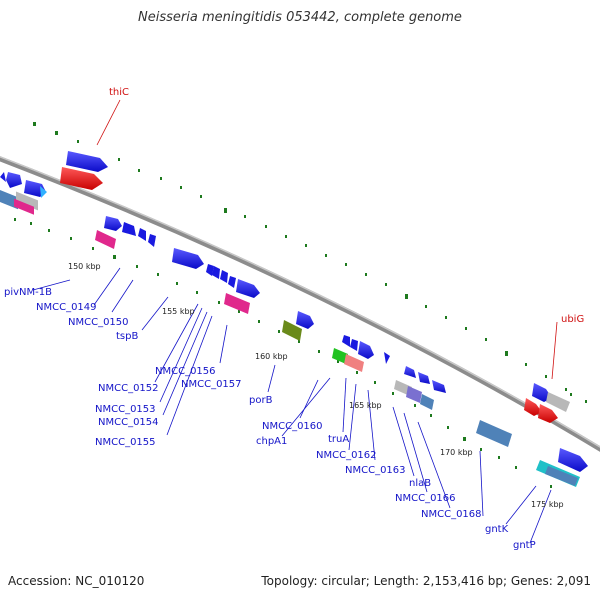  What do you see at coordinates (98, 322) in the screenshot?
I see `gene-label-nmcc-0150: NMCC_0150` at bounding box center [98, 322].